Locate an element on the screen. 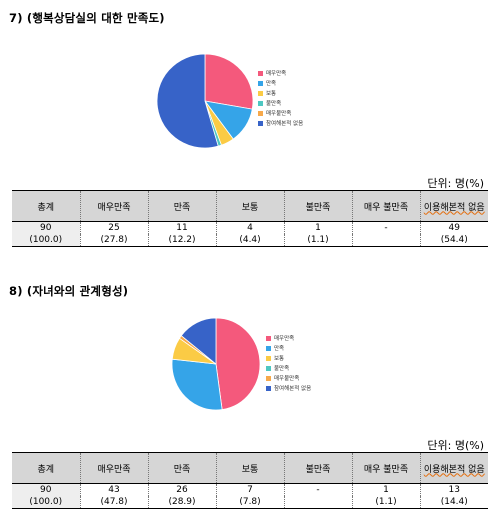  percent-cell: (28.9) is located at coordinates (181, 502).